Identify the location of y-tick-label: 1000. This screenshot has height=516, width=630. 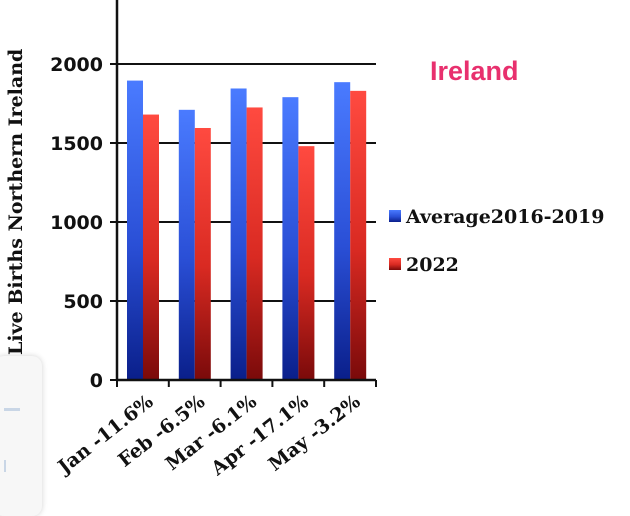
(76, 223).